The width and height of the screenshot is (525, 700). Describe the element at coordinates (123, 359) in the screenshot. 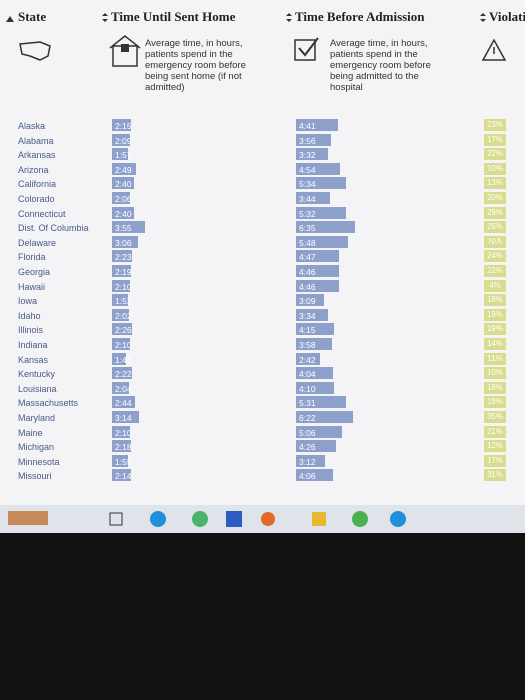

I see `time-value: 1:43` at that location.